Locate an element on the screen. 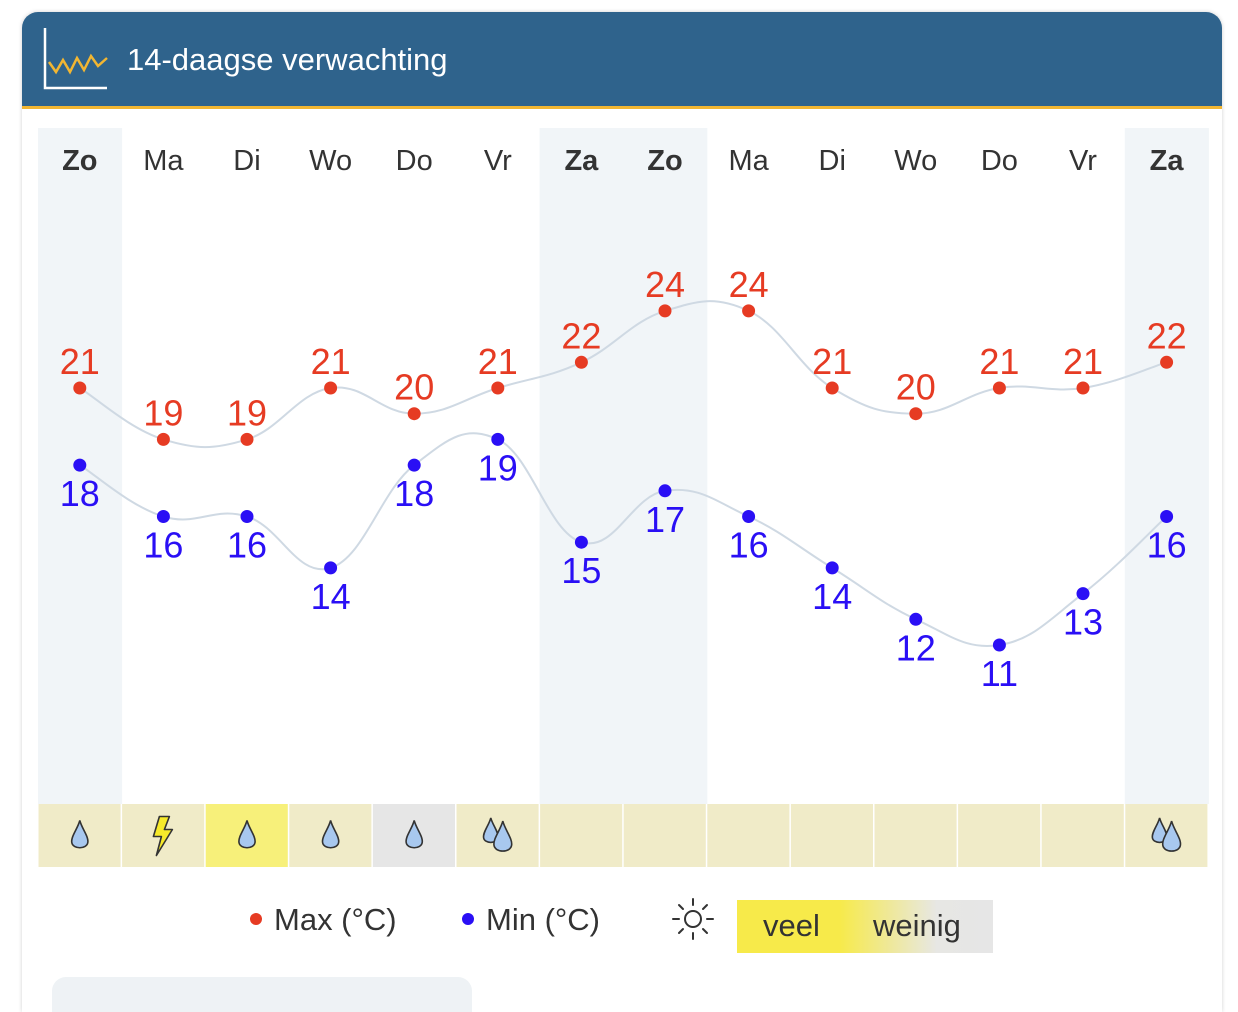 This screenshot has height=1012, width=1238. temperature-graph-icon is located at coordinates (75, 59).